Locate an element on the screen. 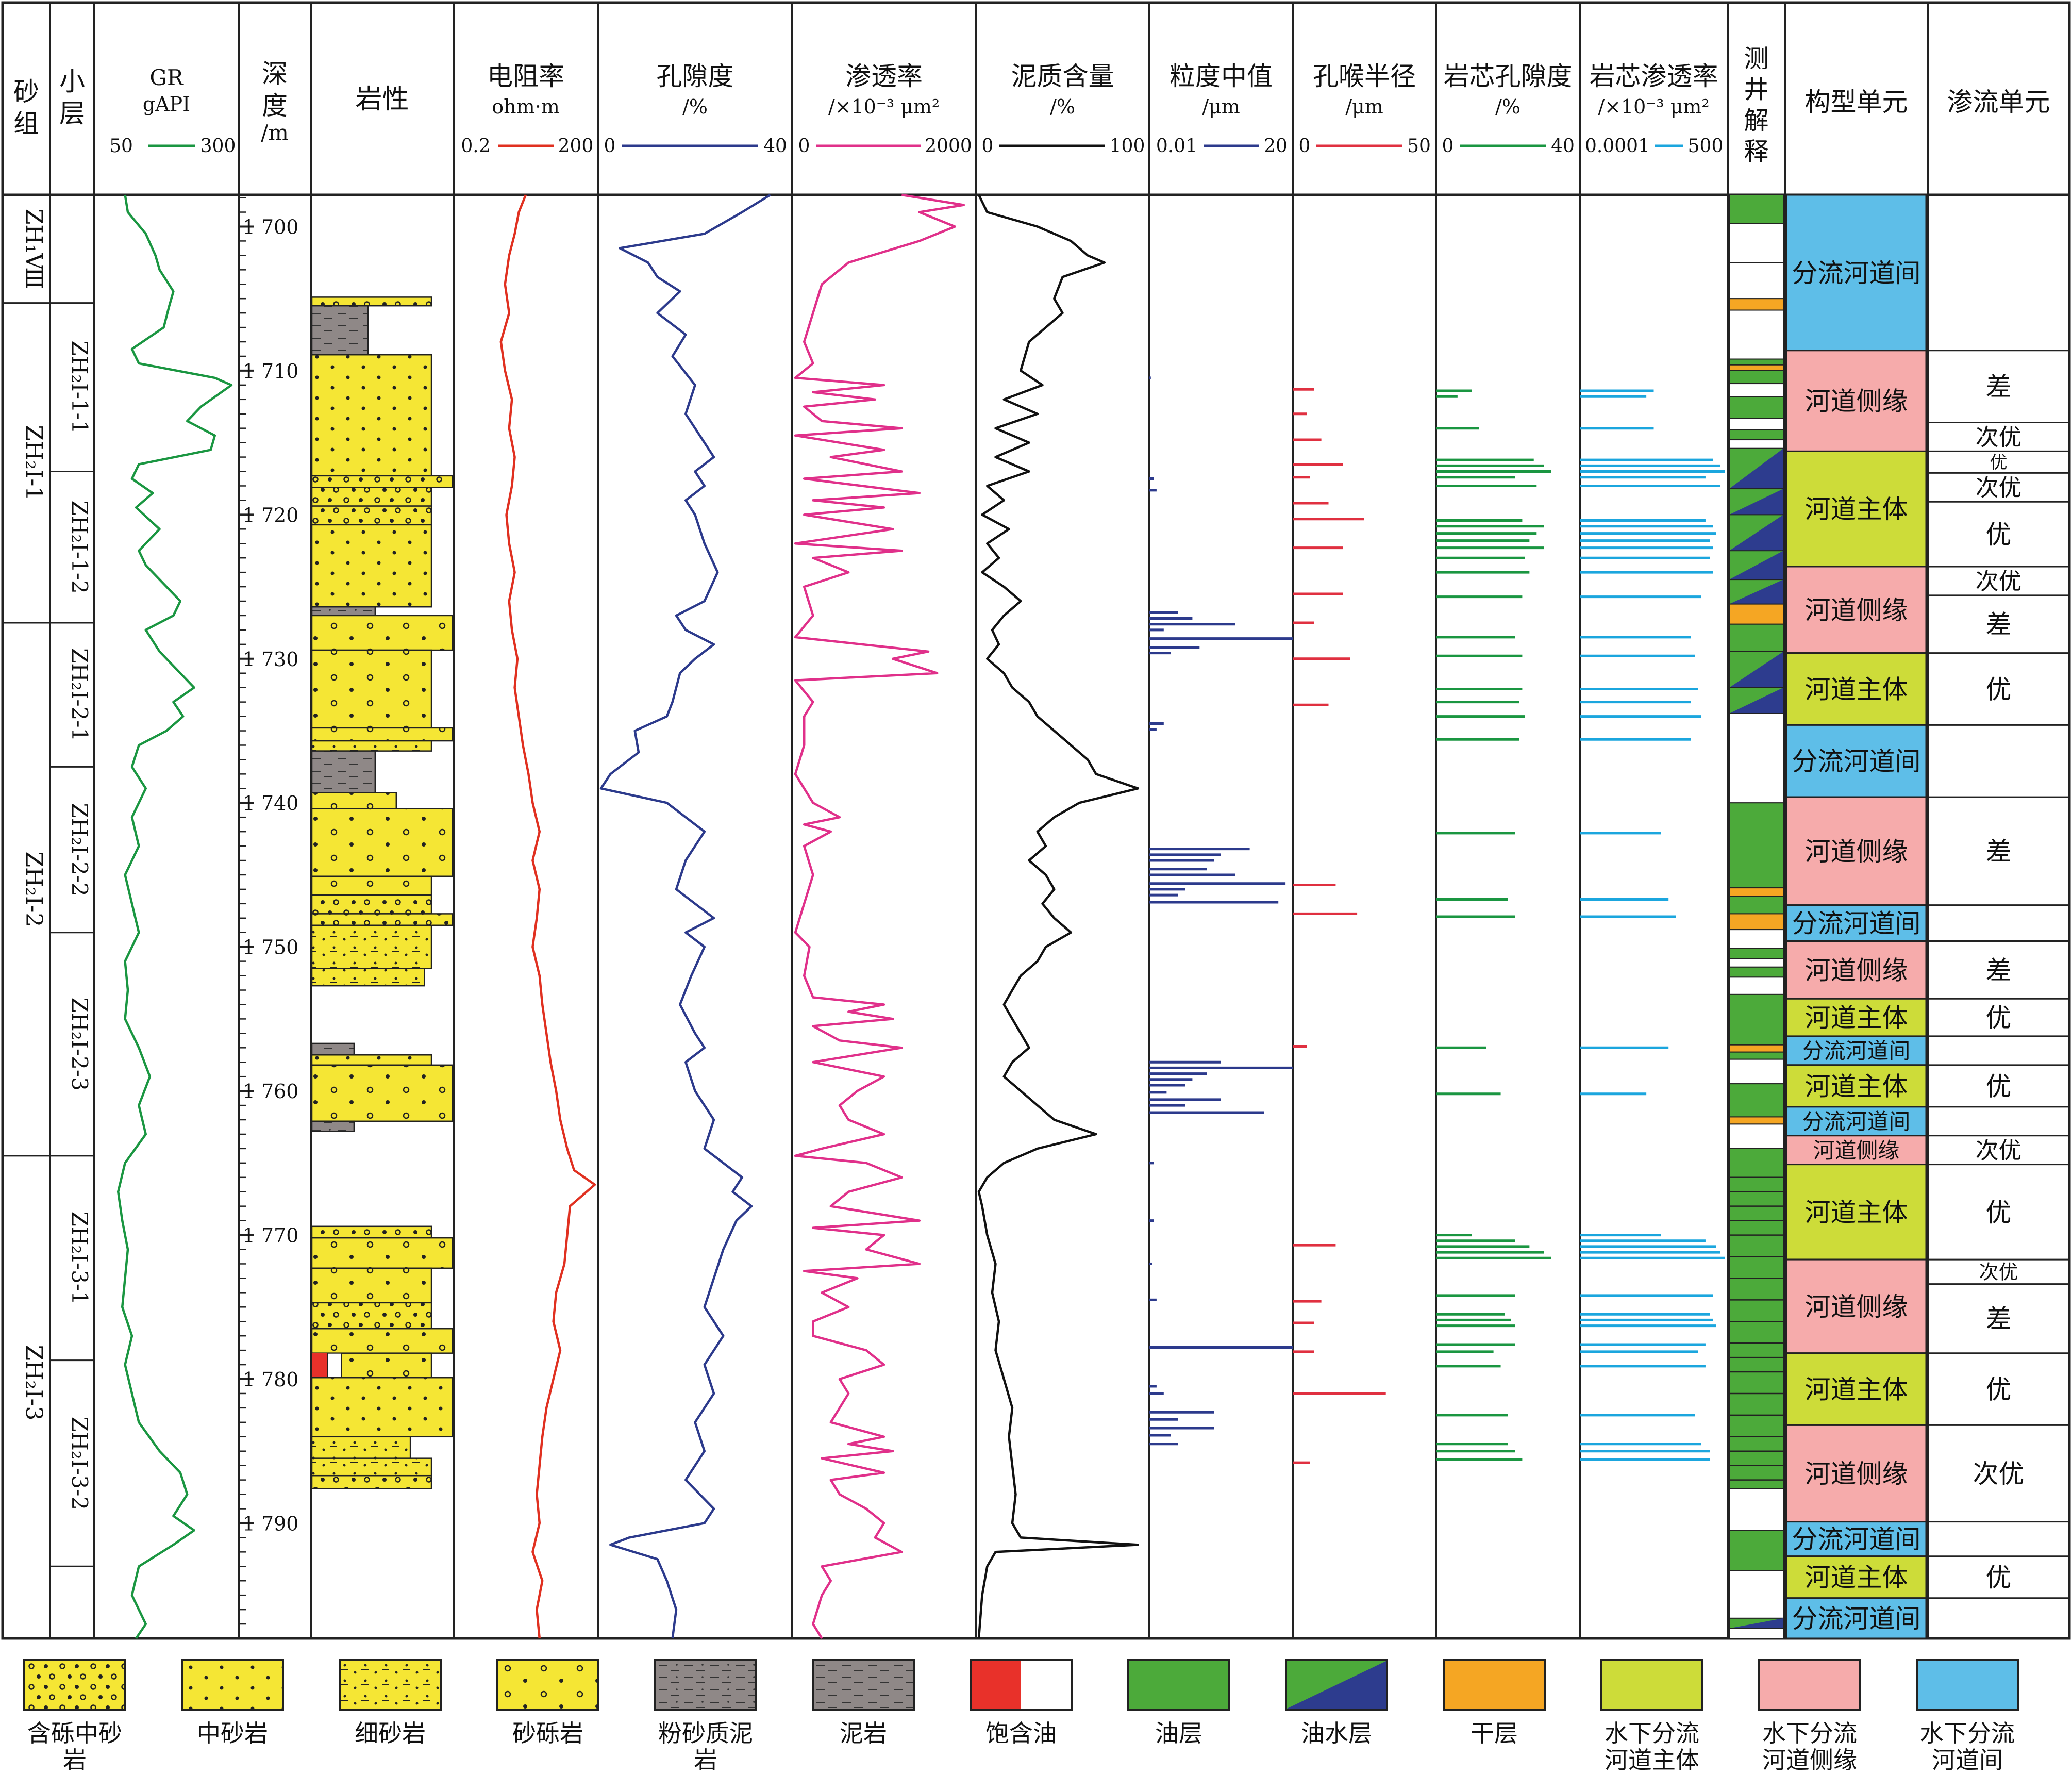 Image resolution: width=2072 pixels, height=1774 pixels. header-throat-name: 孔喉半径 is located at coordinates (1364, 76).